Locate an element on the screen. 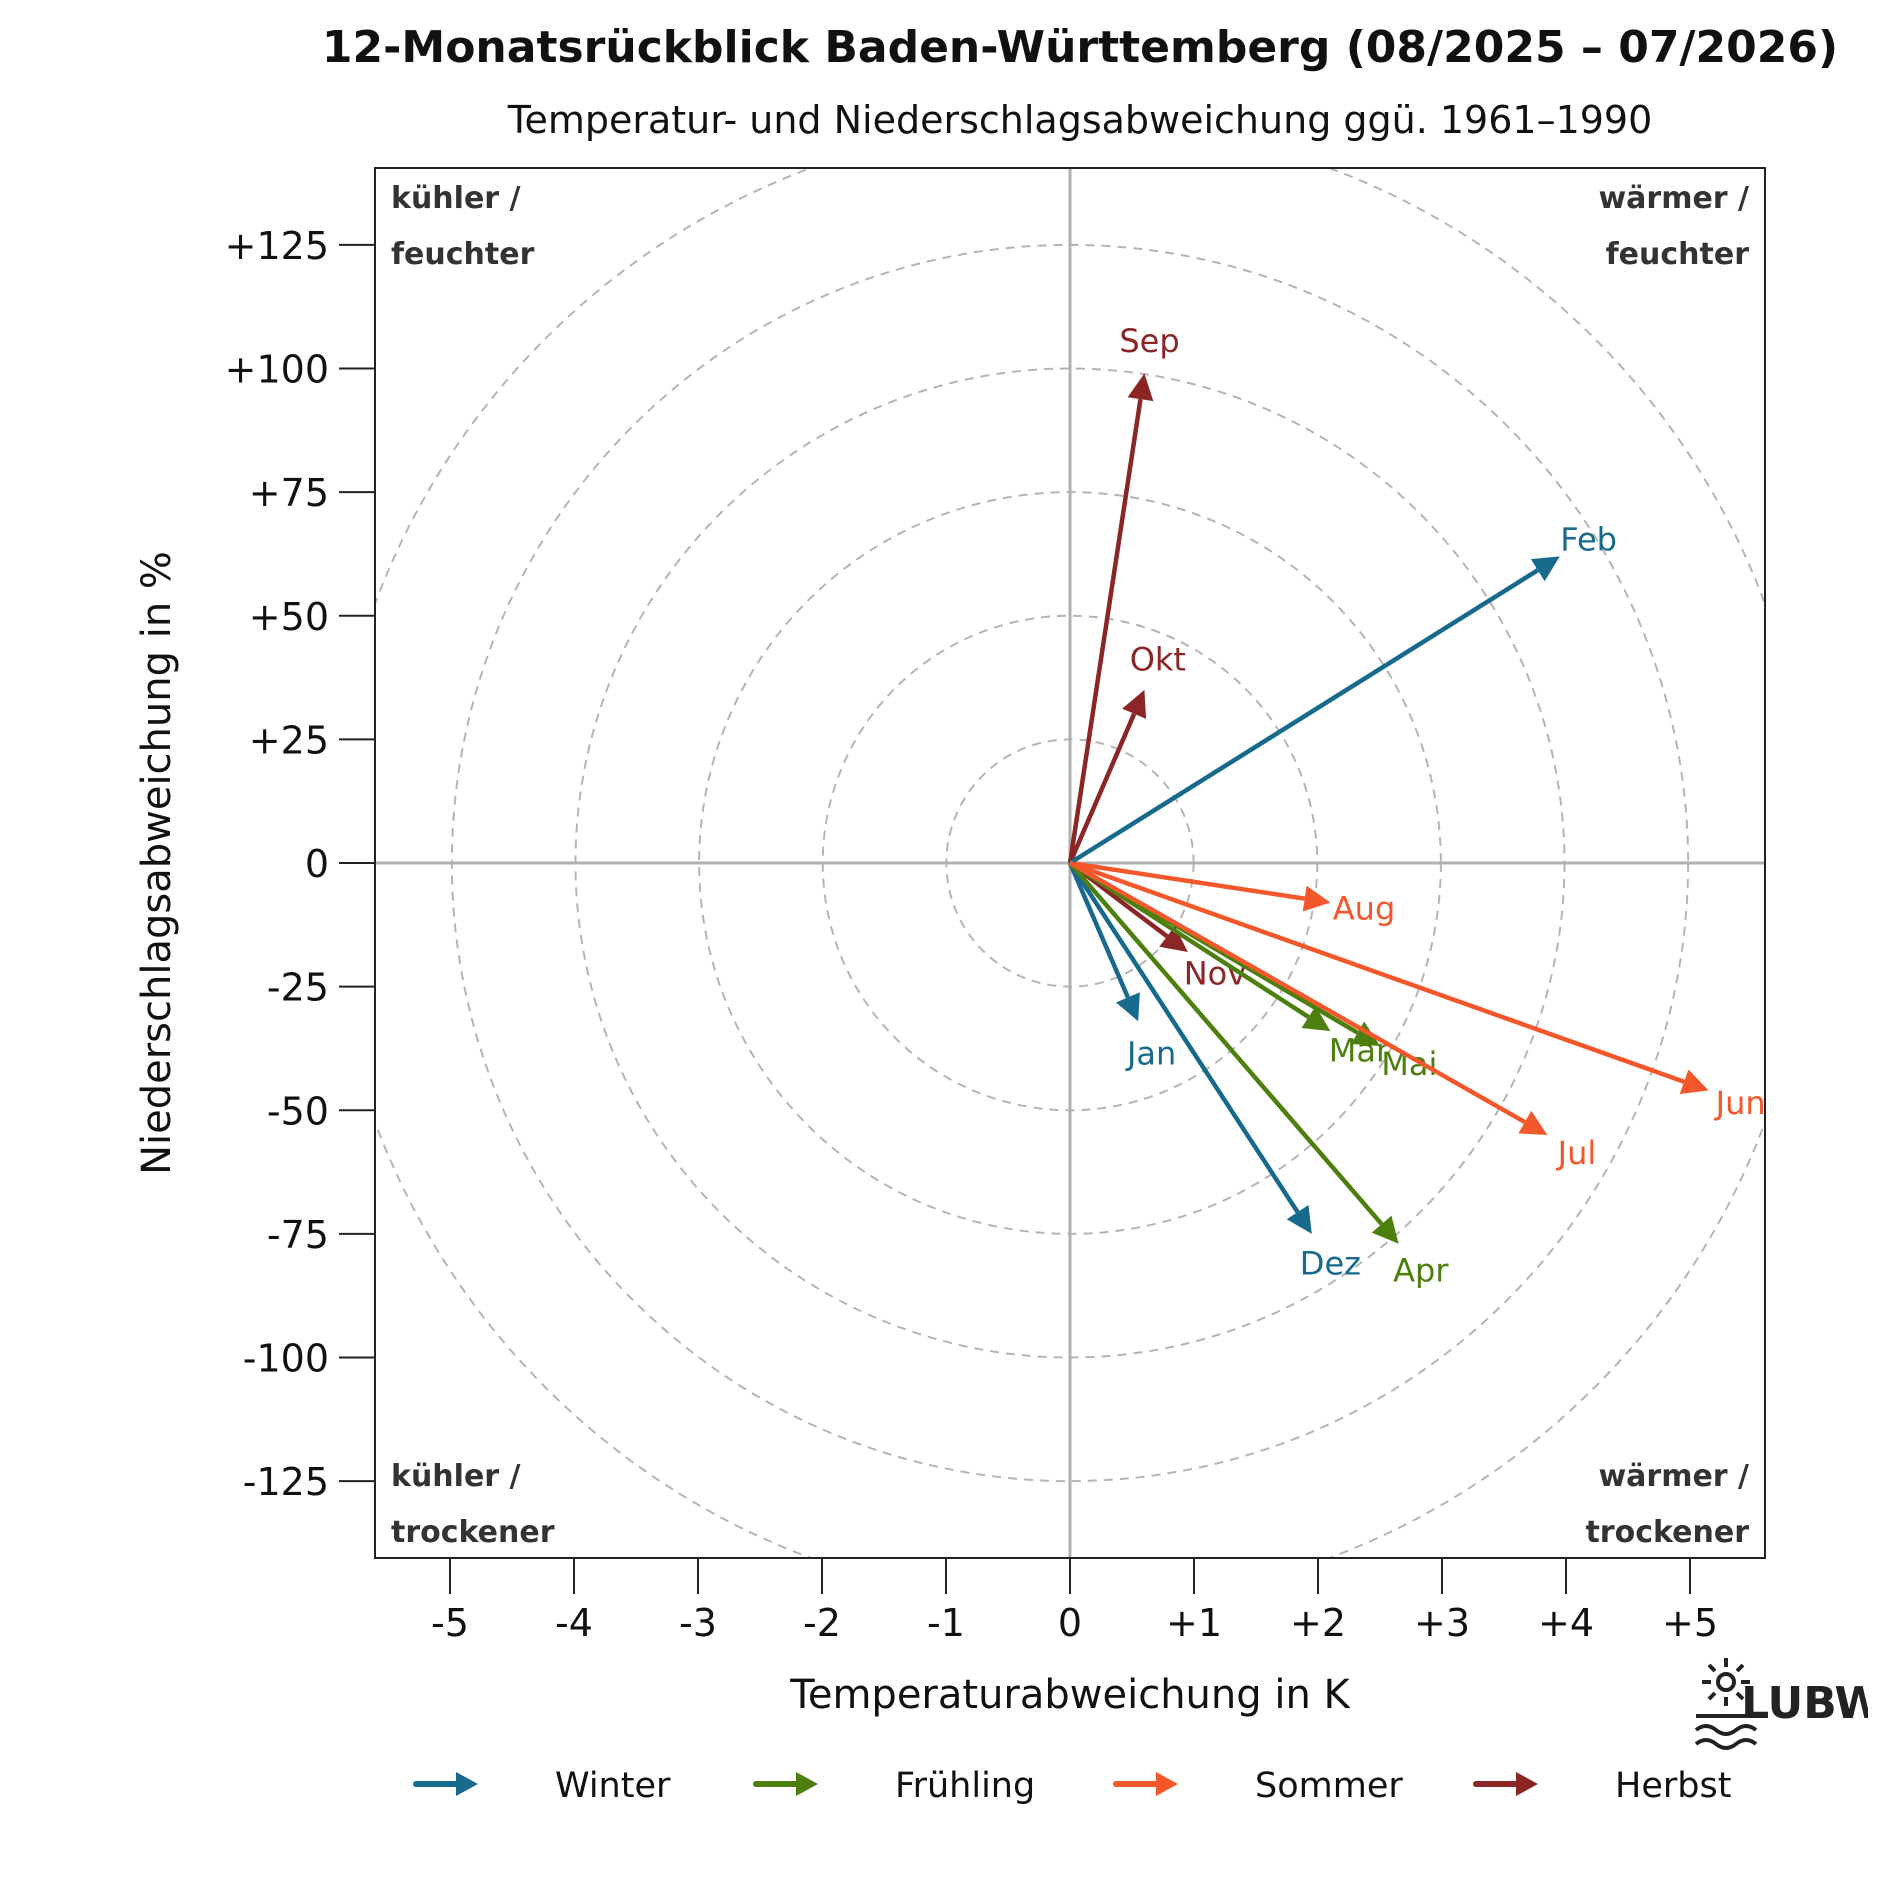  y-tick-label: -25 is located at coordinates (298, 988).